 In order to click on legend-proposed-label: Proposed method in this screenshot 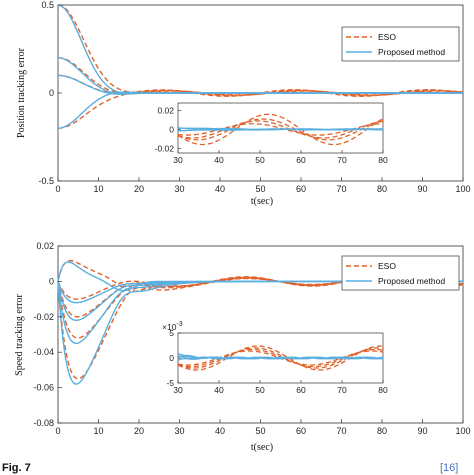, I will do `click(411, 52)`.